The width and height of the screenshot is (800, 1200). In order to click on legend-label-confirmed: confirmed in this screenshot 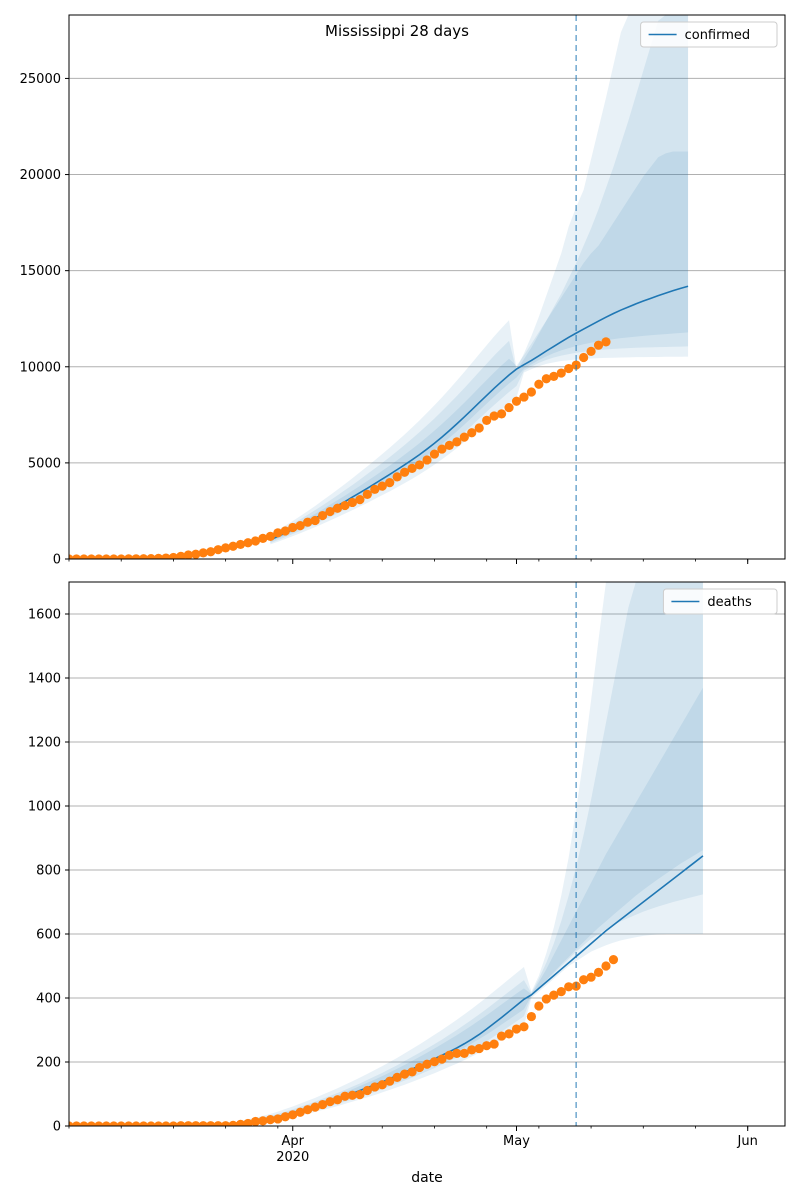, I will do `click(718, 35)`.